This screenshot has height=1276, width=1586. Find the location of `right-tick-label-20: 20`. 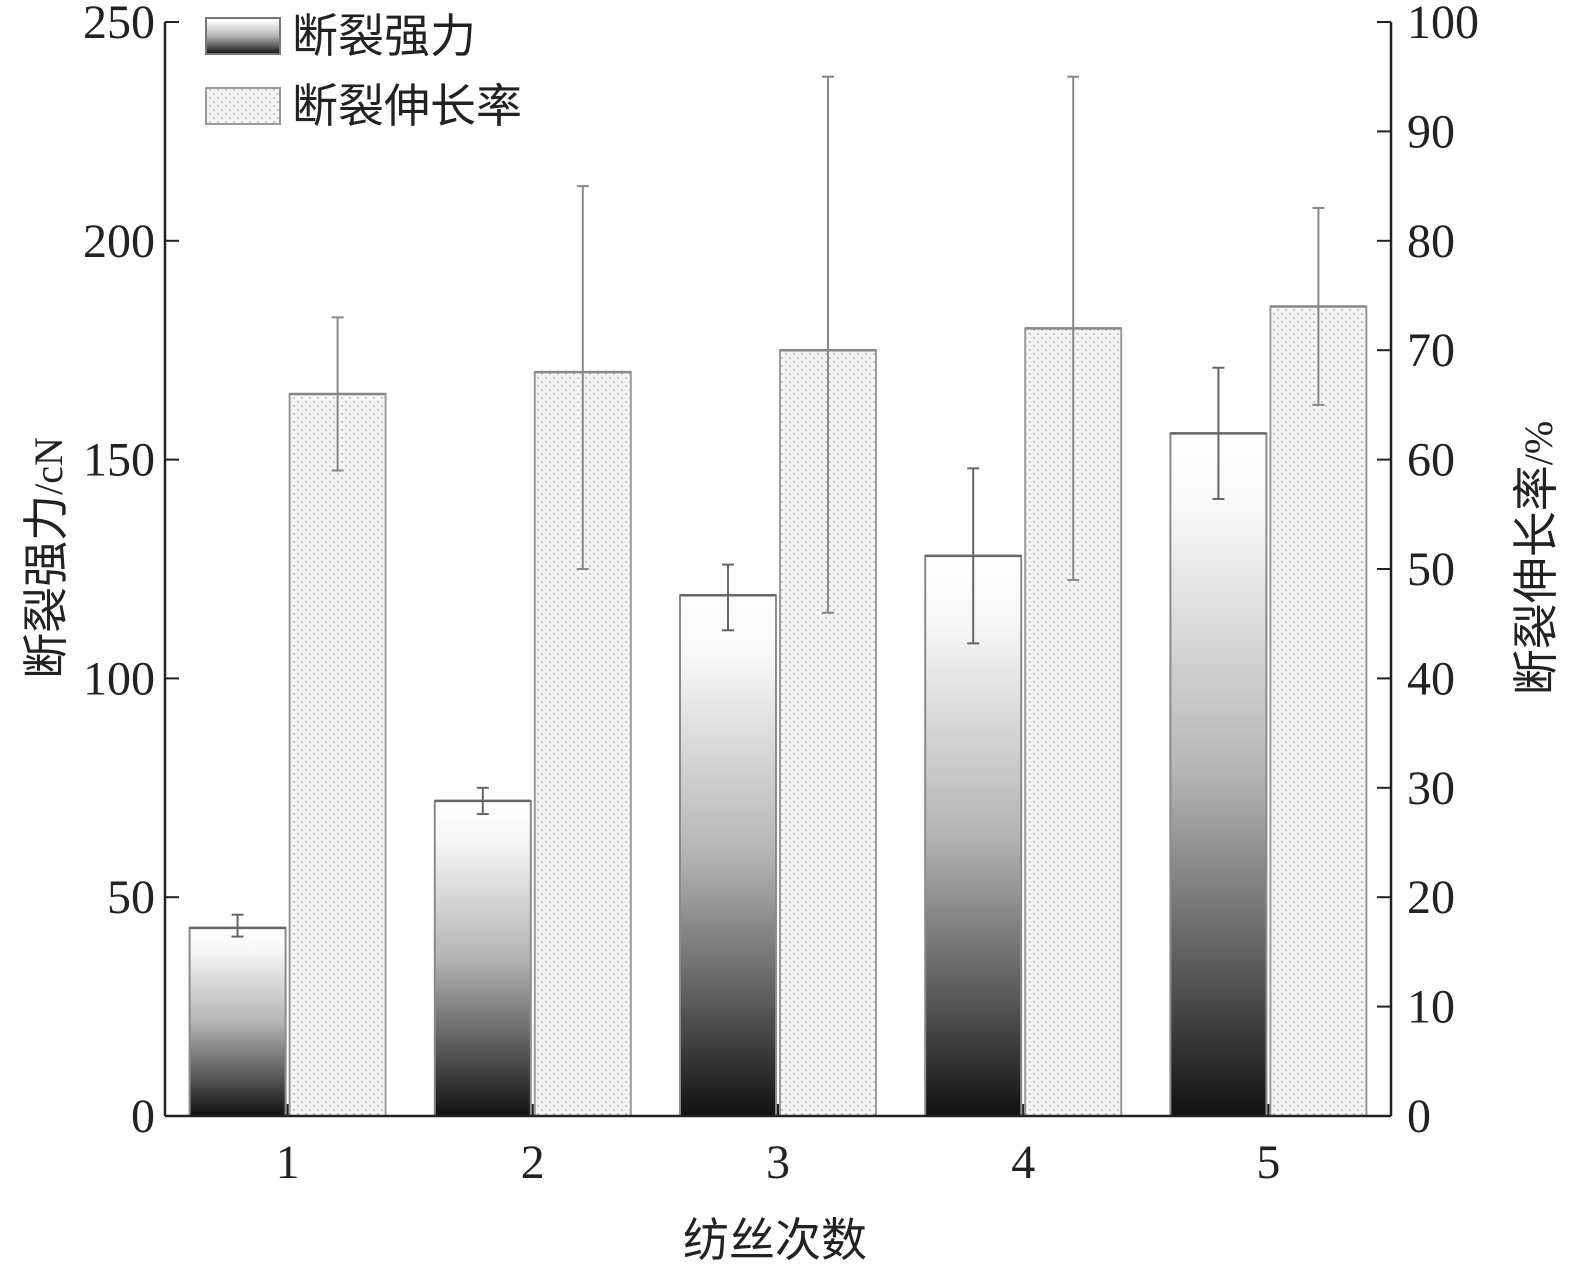

right-tick-label-20: 20 is located at coordinates (1431, 897).